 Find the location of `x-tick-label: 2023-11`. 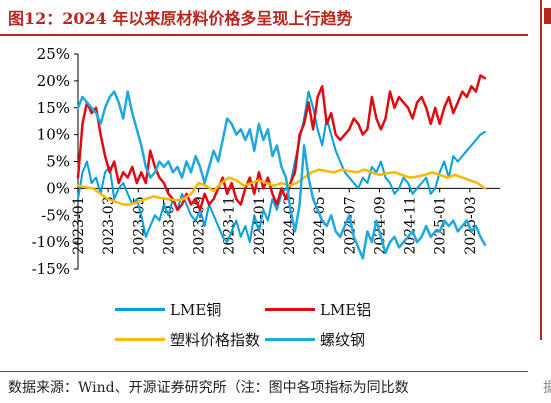

x-tick-label: 2023-11 is located at coordinates (230, 225).